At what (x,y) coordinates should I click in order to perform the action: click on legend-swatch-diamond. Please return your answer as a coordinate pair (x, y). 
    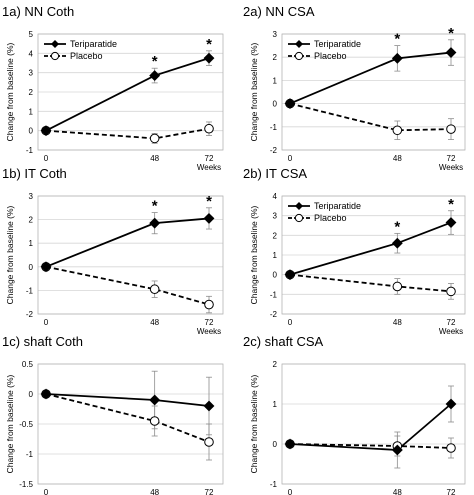
    Looking at the image, I should click on (299, 44).